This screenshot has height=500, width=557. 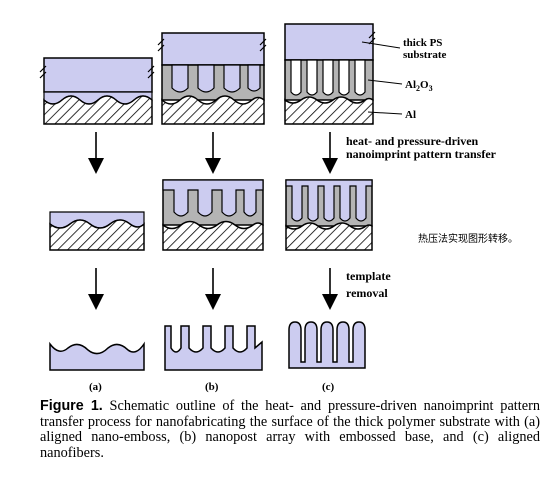 I want to click on break-mark-a-left, so click(x=43, y=72).